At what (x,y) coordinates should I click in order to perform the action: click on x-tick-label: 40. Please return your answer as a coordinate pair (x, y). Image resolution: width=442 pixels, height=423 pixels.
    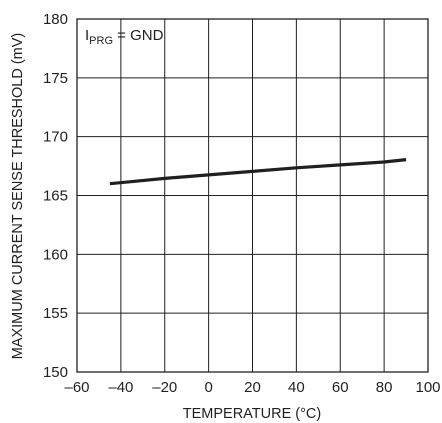
    Looking at the image, I should click on (296, 387).